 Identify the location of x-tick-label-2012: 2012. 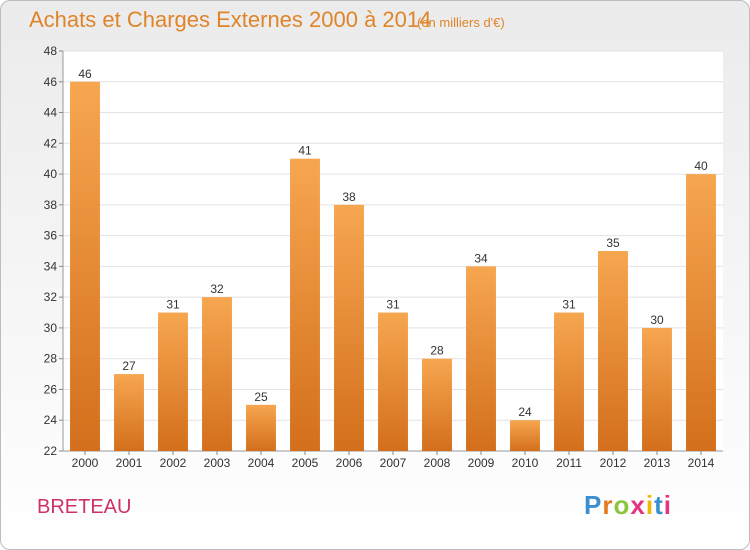
(613, 463).